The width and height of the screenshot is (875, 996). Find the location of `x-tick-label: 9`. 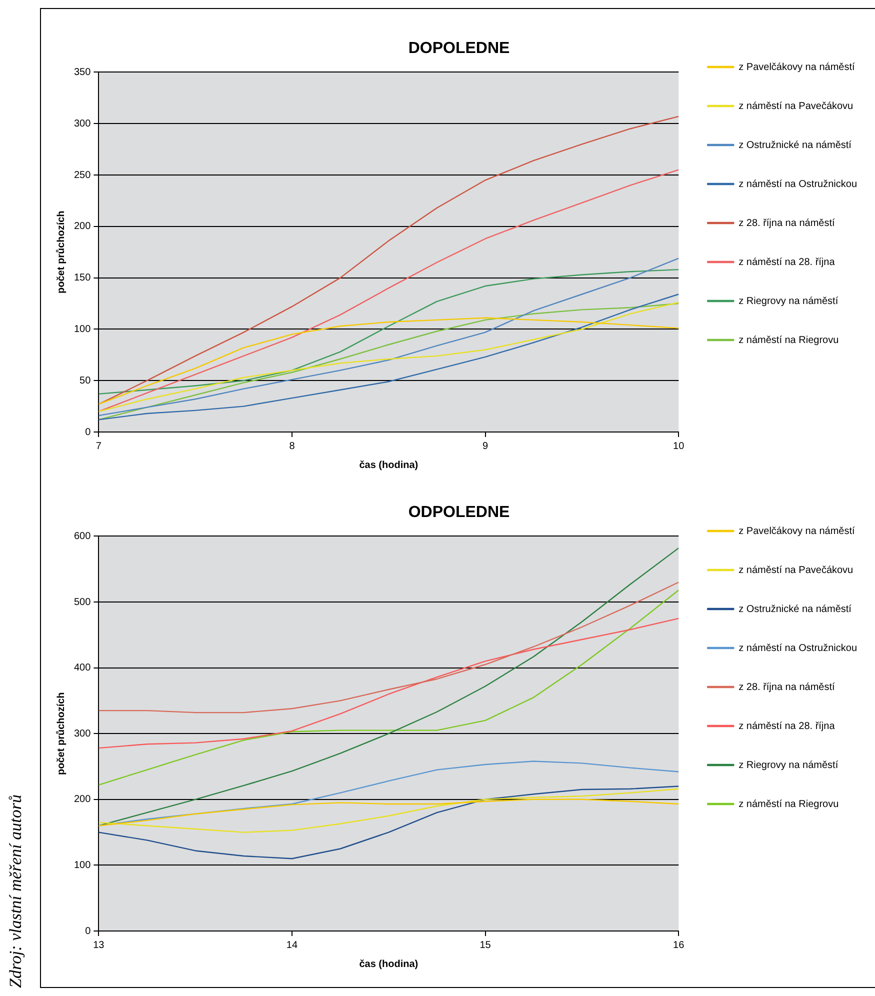

x-tick-label: 9 is located at coordinates (485, 446).